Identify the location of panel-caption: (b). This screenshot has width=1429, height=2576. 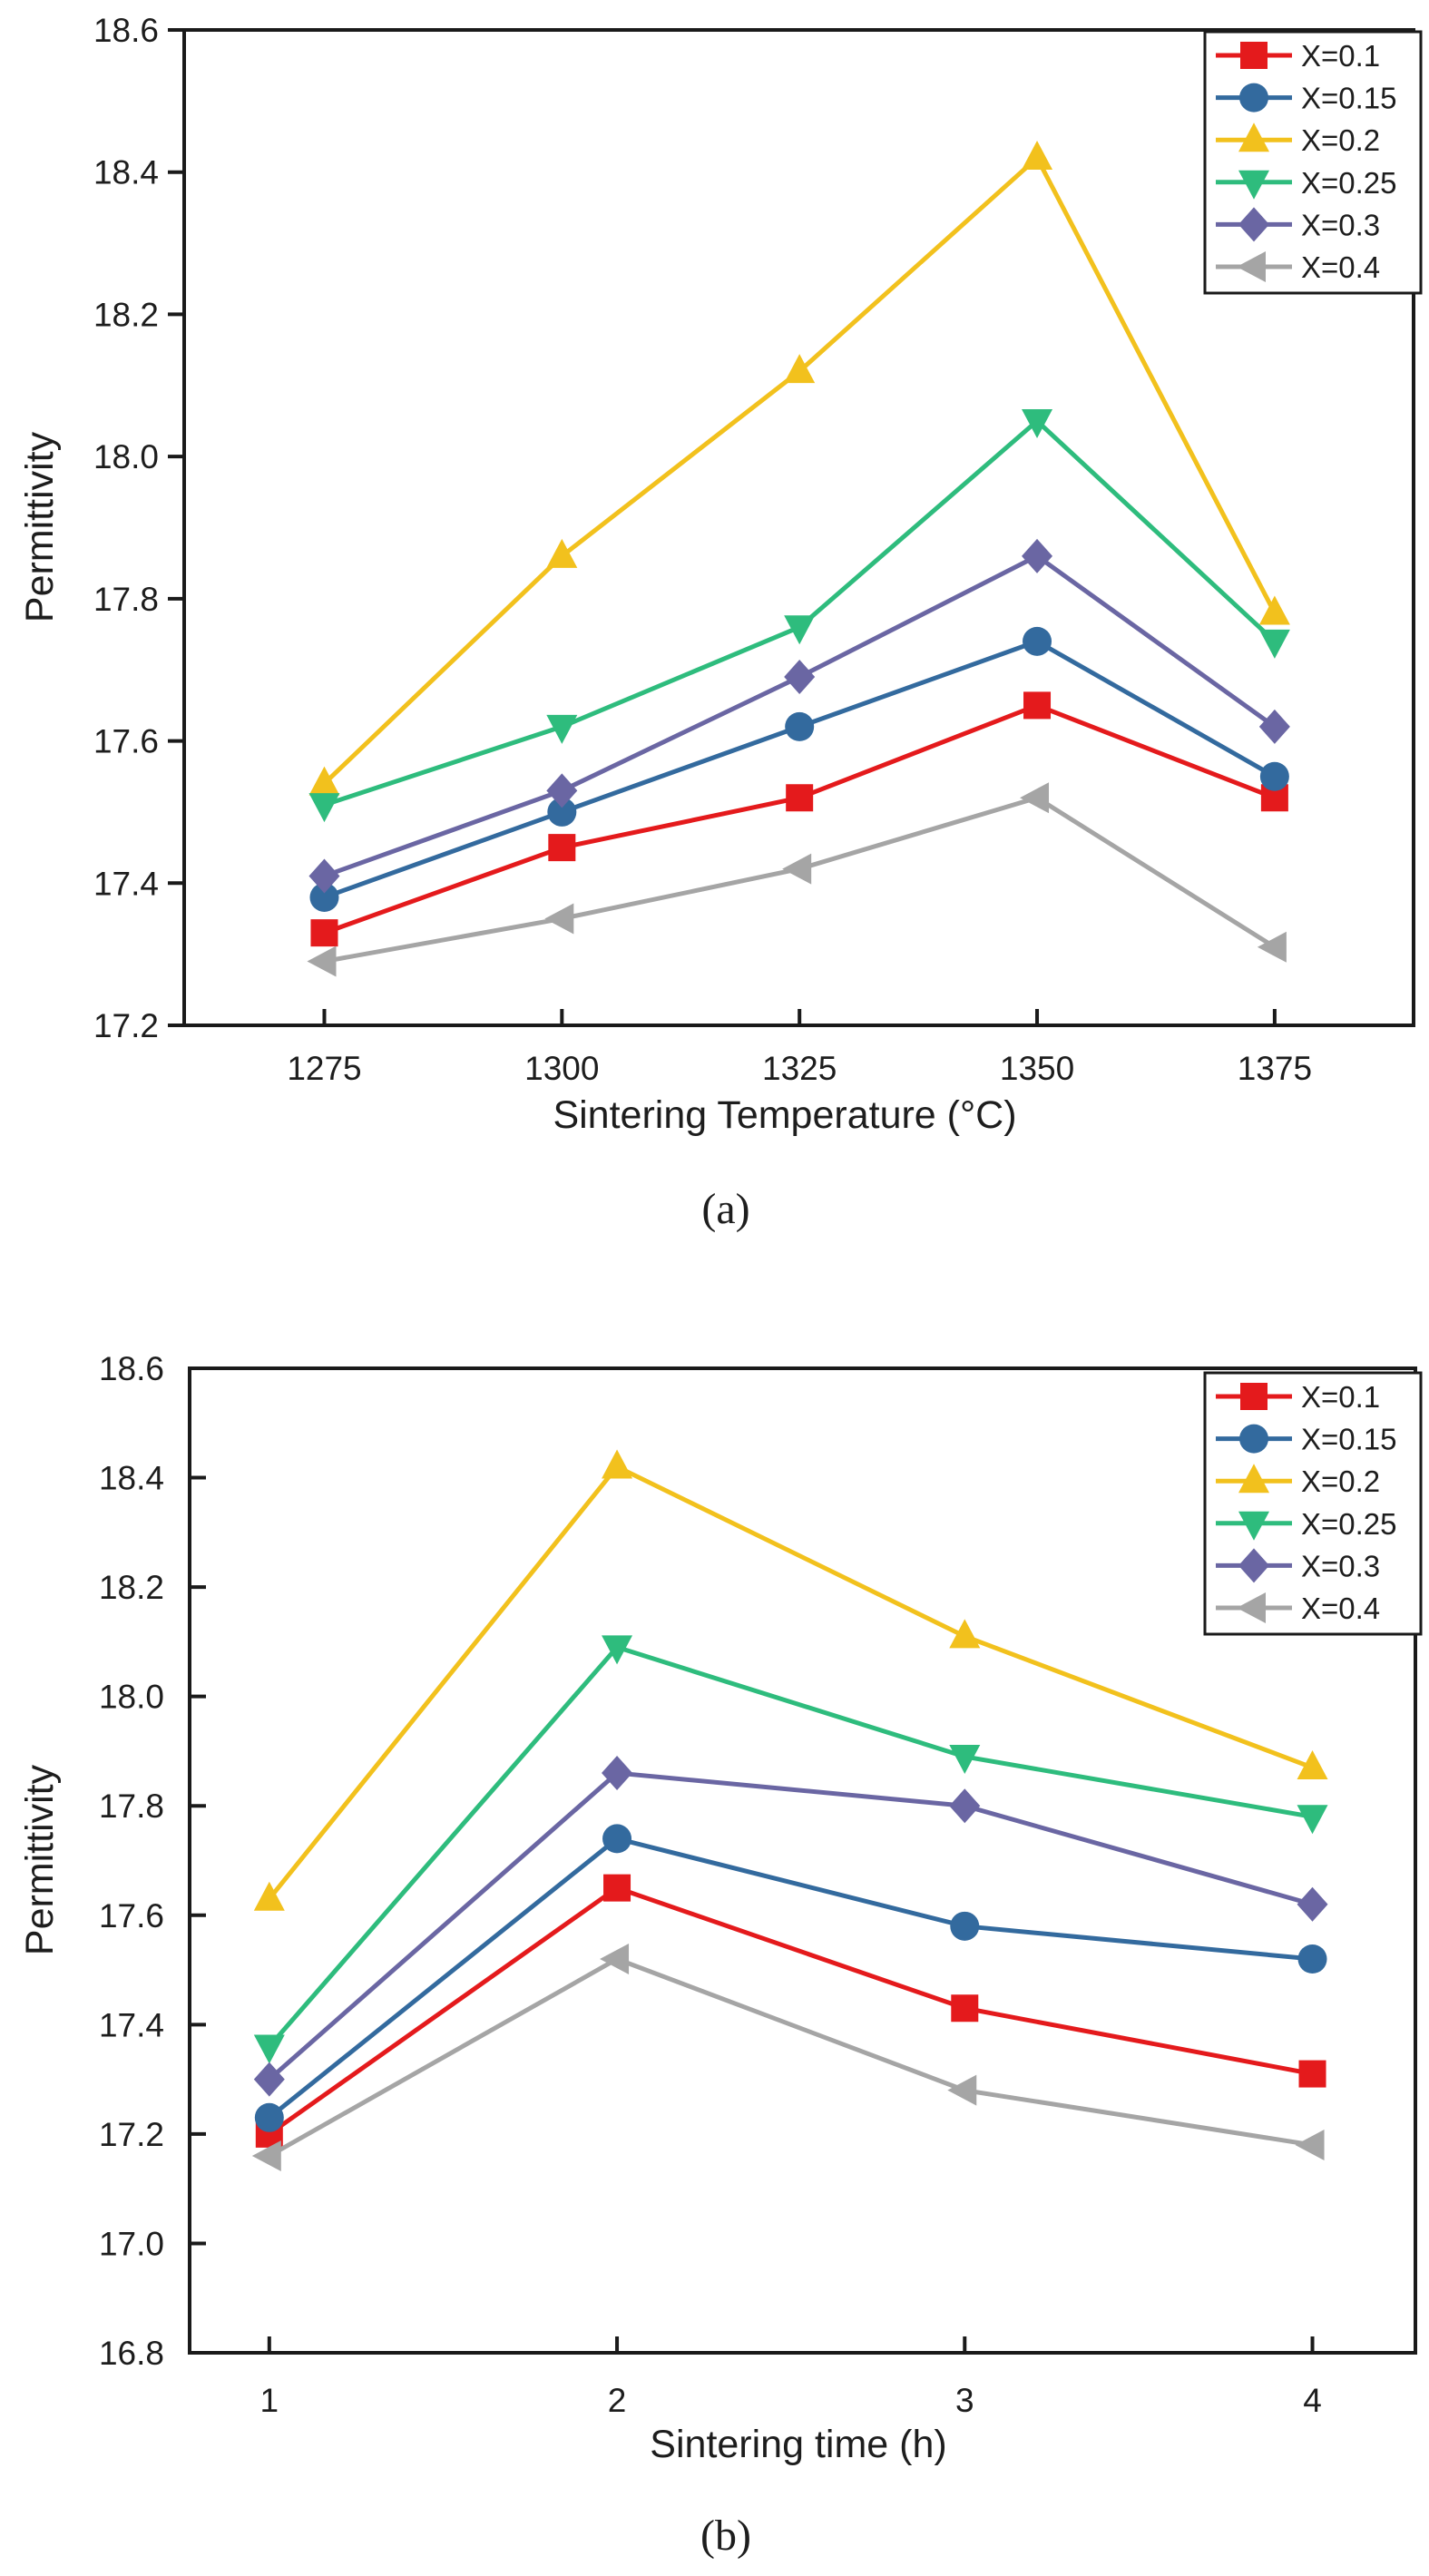
(725, 2536).